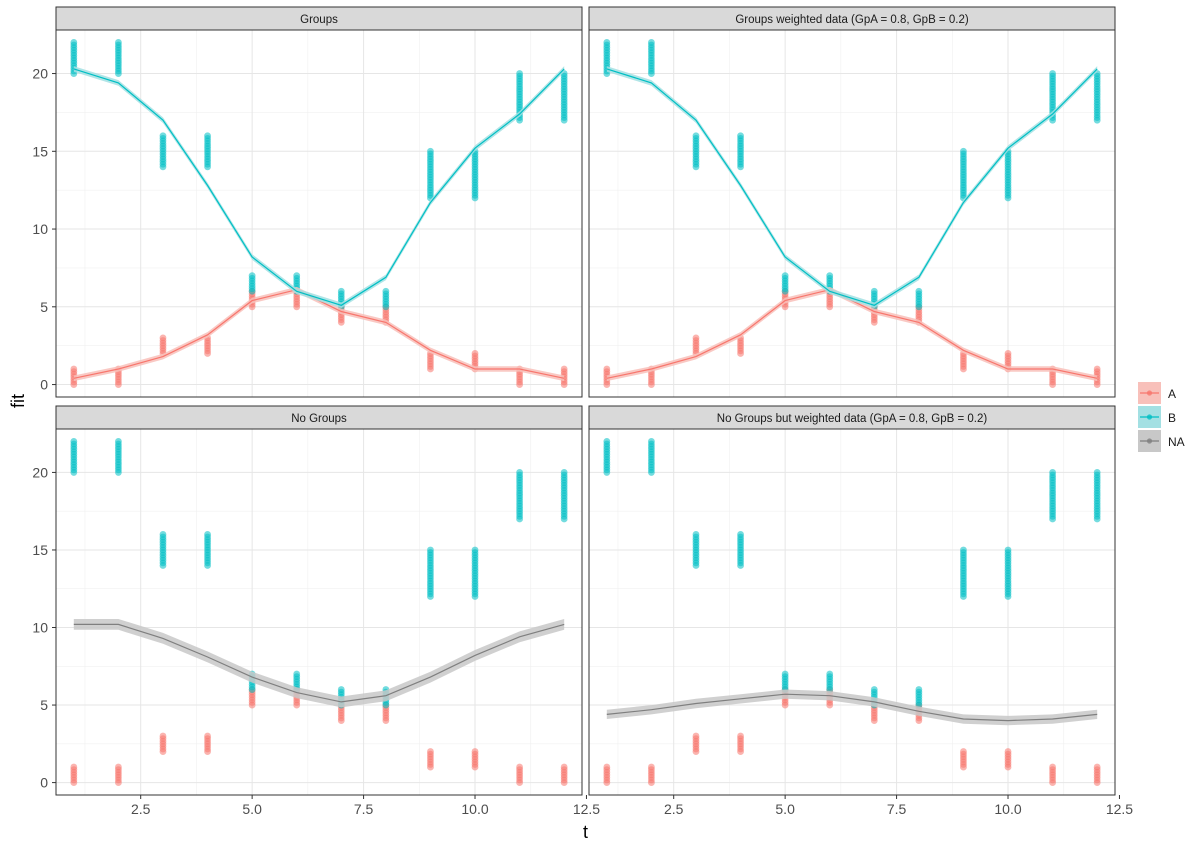 The height and width of the screenshot is (854, 1200). What do you see at coordinates (319, 334) in the screenshot?
I see `confidence-band-A` at bounding box center [319, 334].